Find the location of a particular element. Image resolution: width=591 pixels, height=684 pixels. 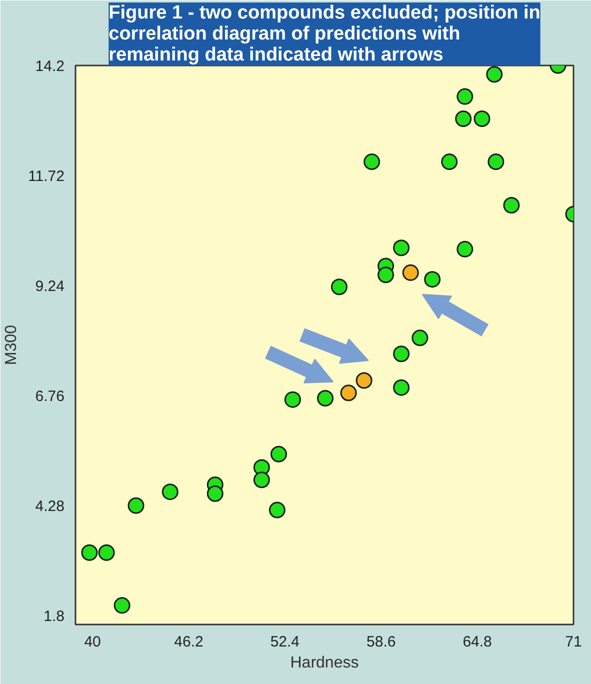

y-tick-label: 1.8 is located at coordinates (54, 617).